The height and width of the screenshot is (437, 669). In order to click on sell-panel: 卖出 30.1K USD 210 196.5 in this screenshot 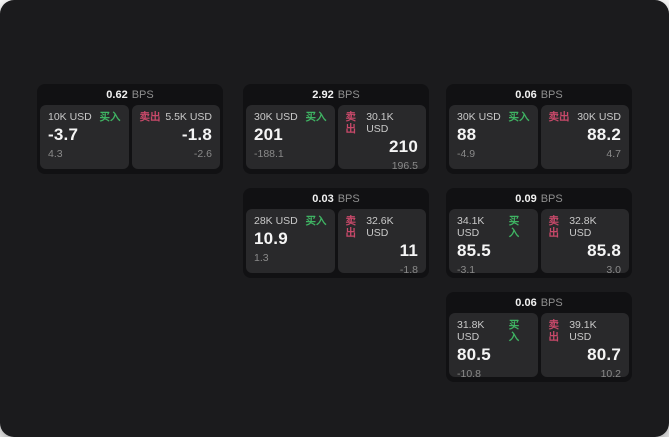, I will do `click(381, 138)`.